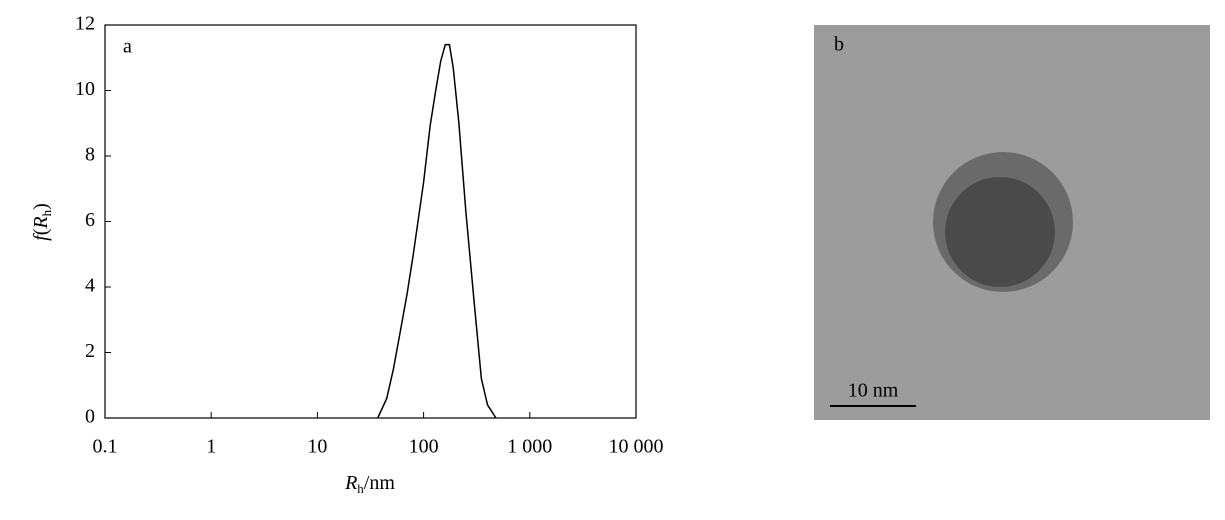 This screenshot has height=520, width=1225. What do you see at coordinates (90, 417) in the screenshot?
I see `y-tick-label: 0` at bounding box center [90, 417].